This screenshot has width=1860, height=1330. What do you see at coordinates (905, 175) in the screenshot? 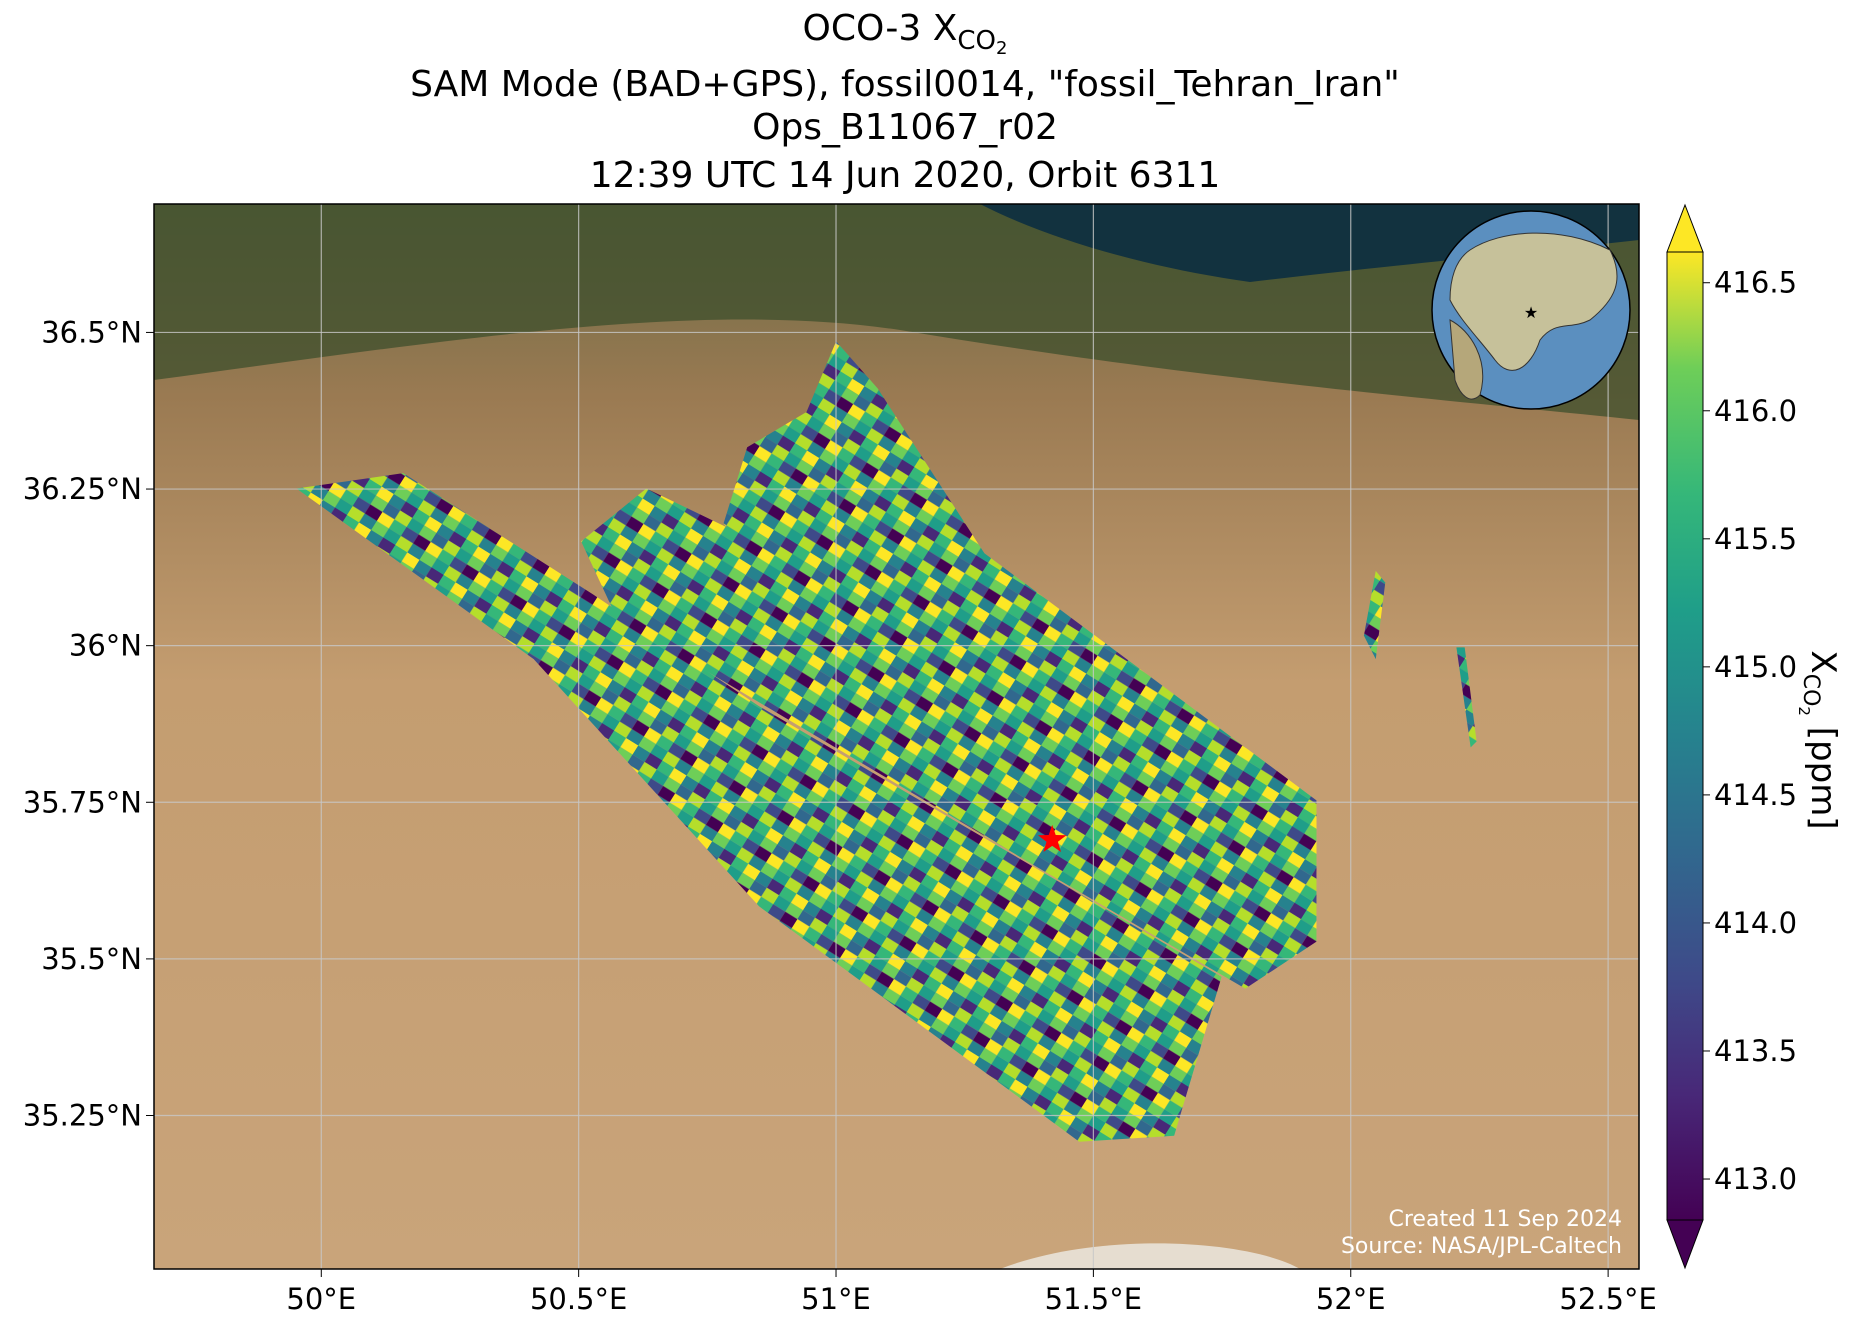
I see `title-line: 12:39 UTC 14 Jun 2020, Orbit 6311` at bounding box center [905, 175].